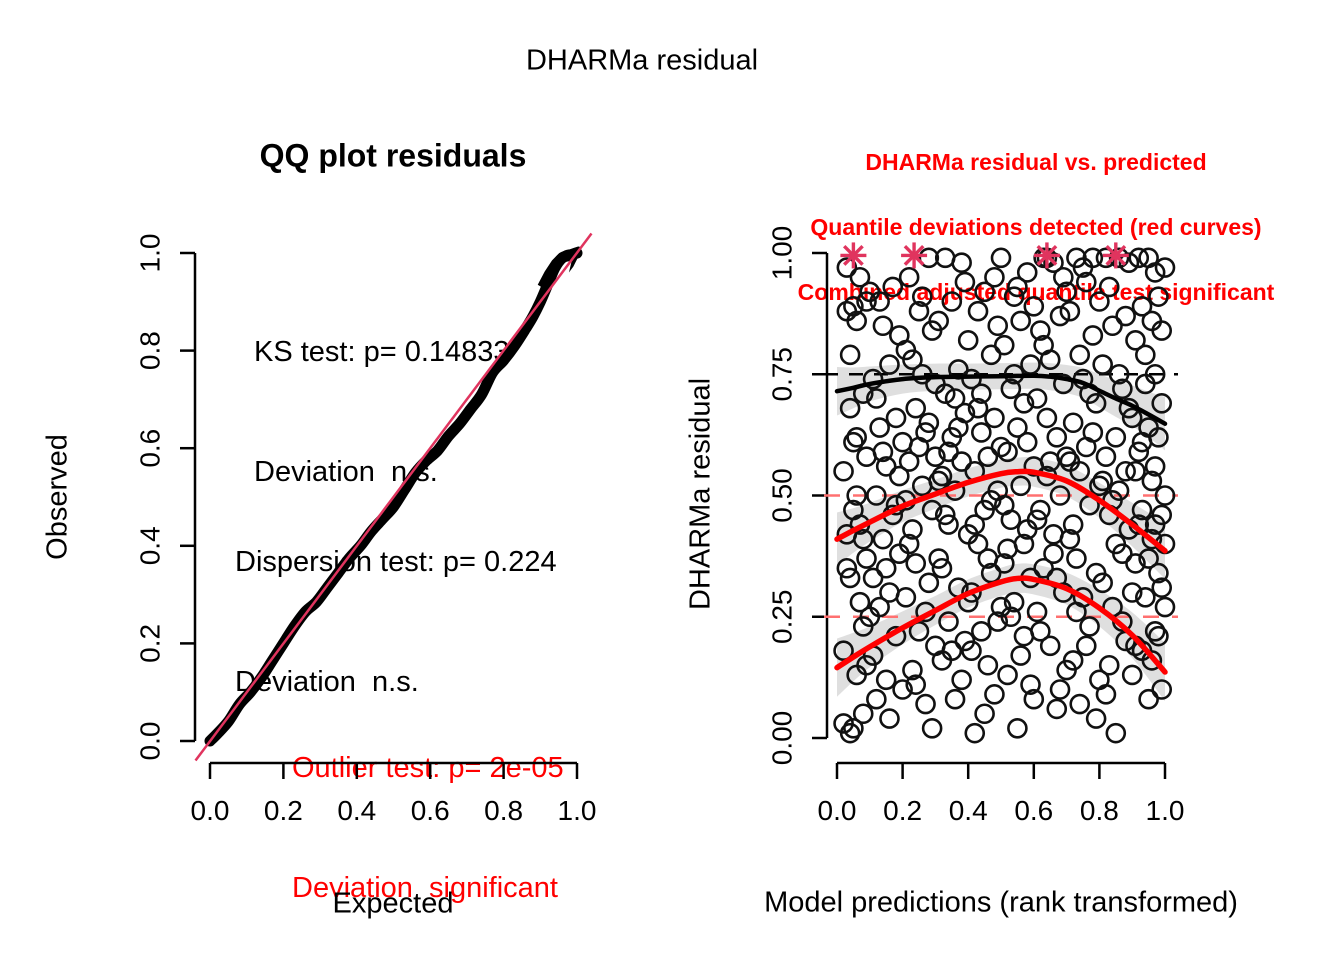  I want to click on x-axis-label-right: Model predictions (rank transformed), so click(1001, 902).